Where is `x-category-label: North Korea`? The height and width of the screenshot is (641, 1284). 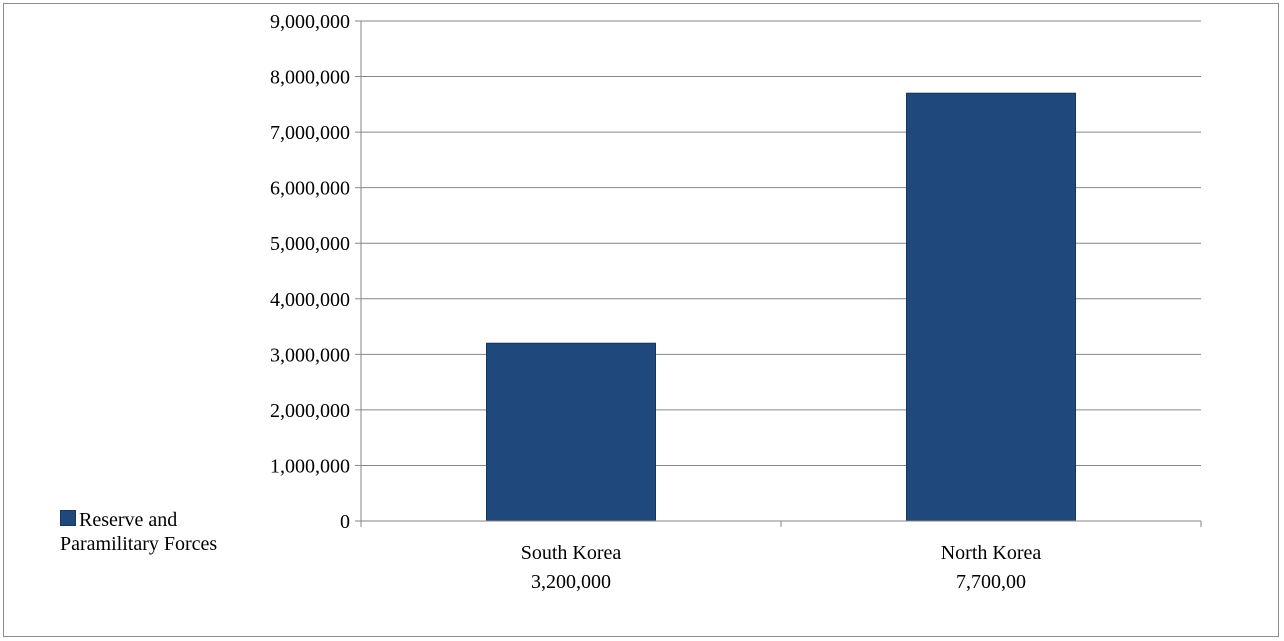
x-category-label: North Korea is located at coordinates (991, 553).